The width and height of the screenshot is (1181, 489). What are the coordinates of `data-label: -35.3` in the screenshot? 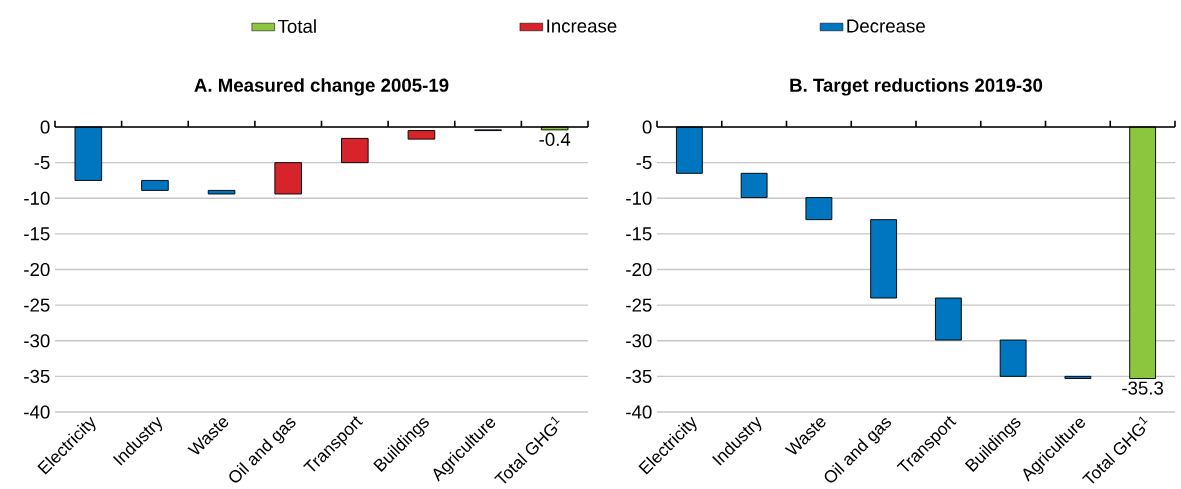 It's located at (1143, 388).